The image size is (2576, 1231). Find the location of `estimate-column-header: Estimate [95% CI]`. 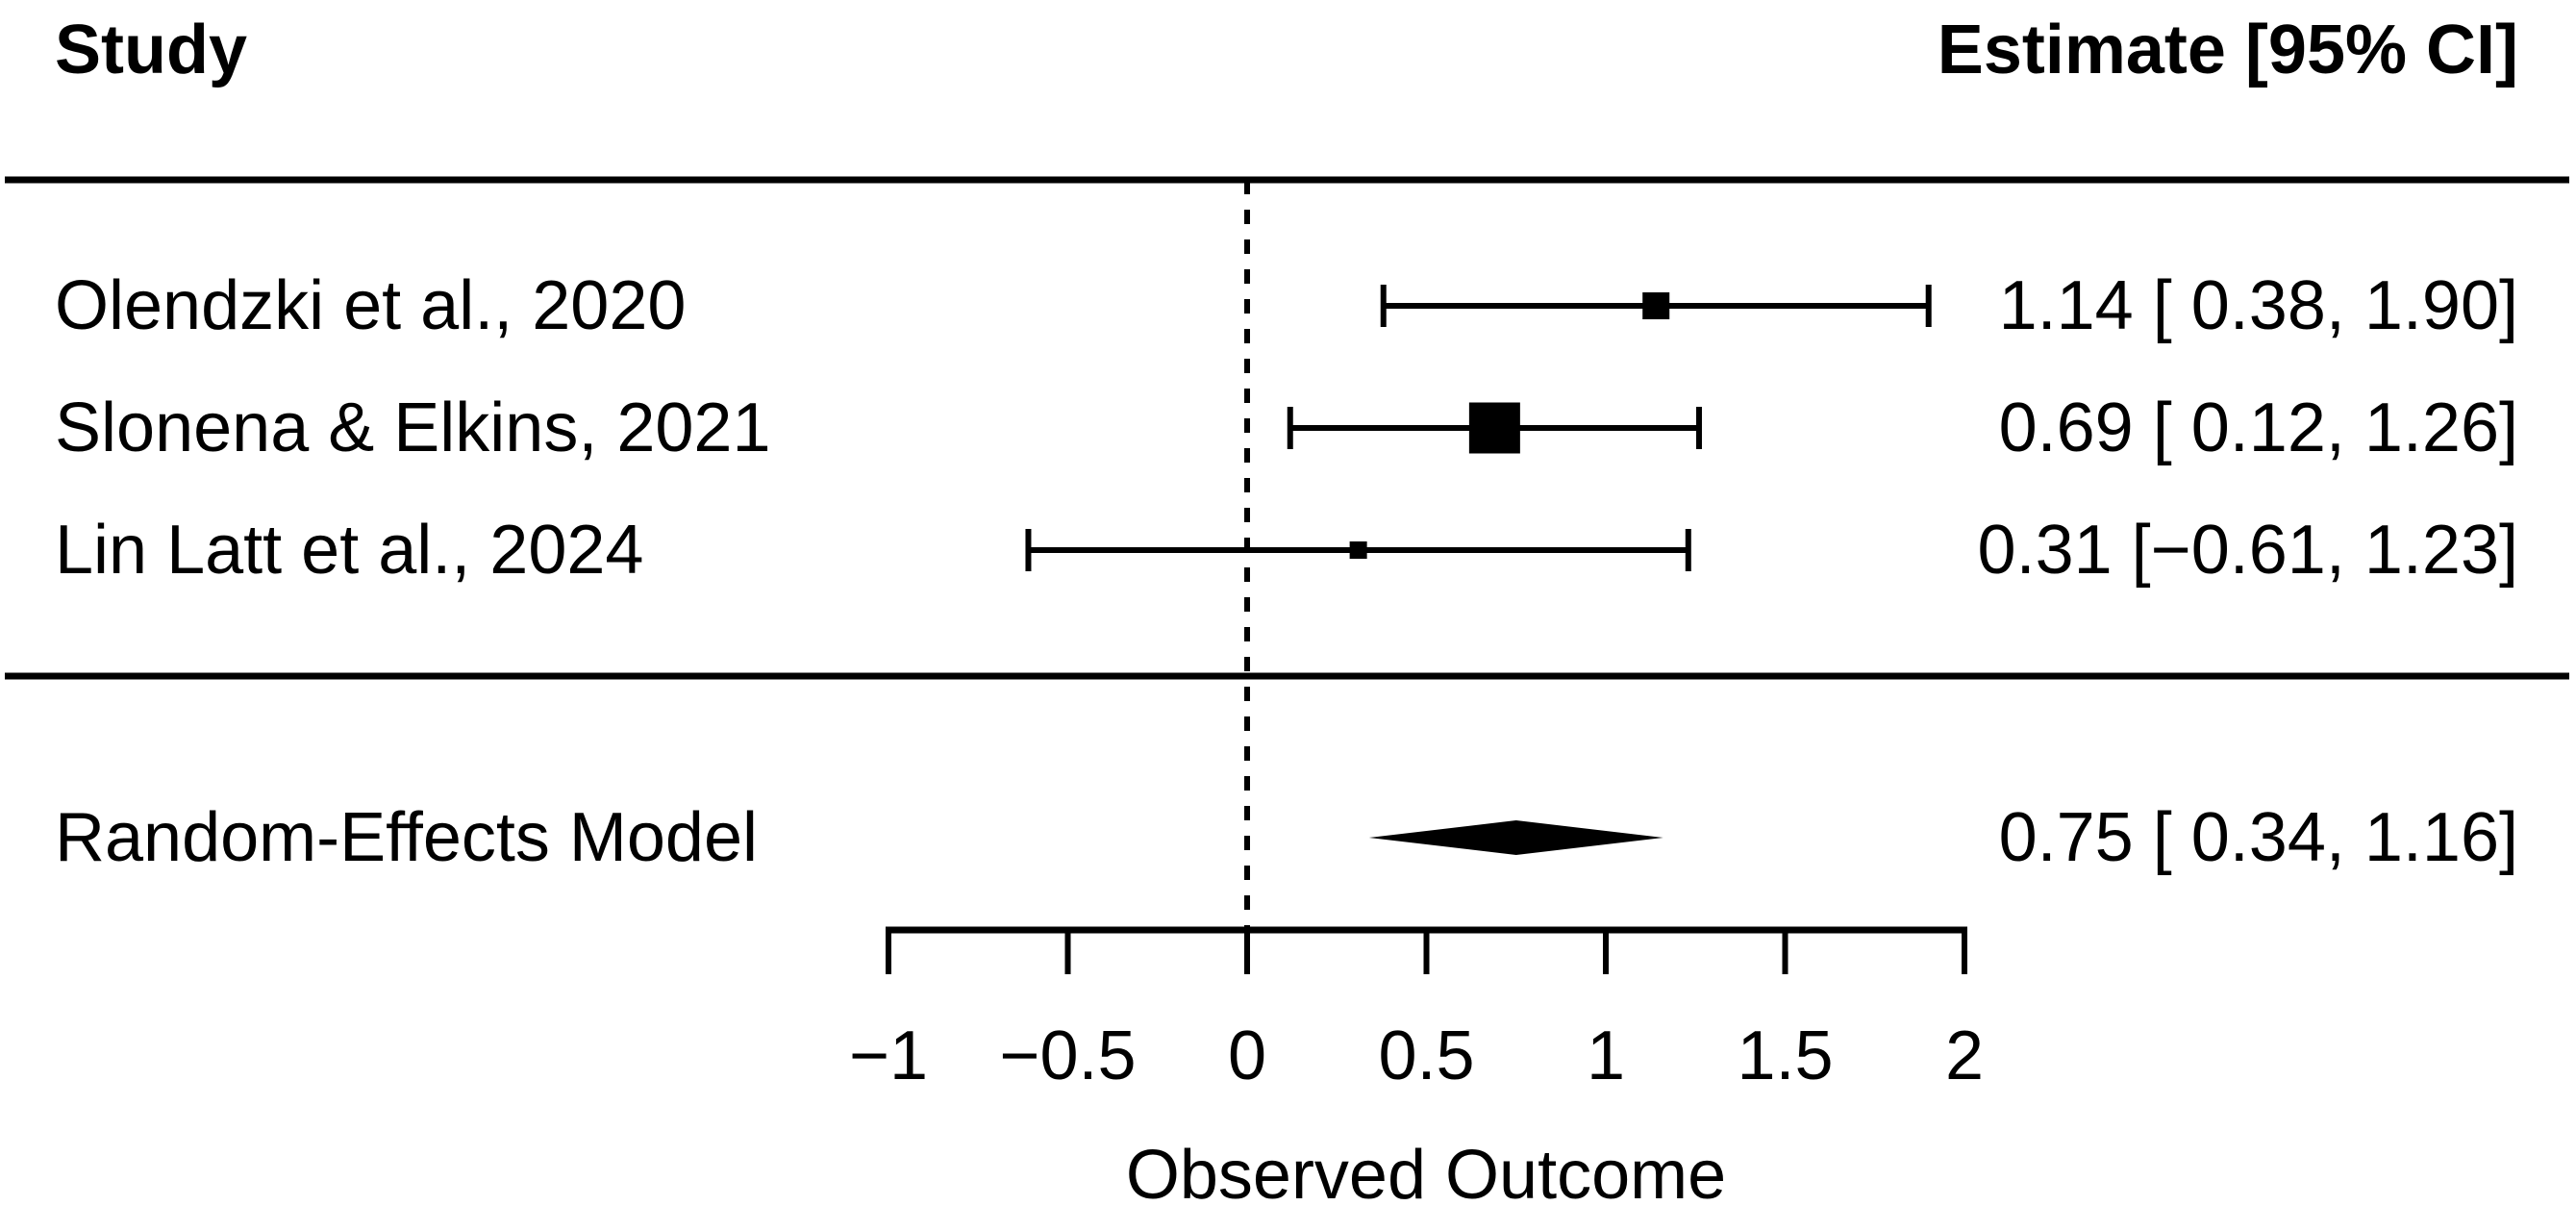

estimate-column-header: Estimate [95% CI] is located at coordinates (2227, 50).